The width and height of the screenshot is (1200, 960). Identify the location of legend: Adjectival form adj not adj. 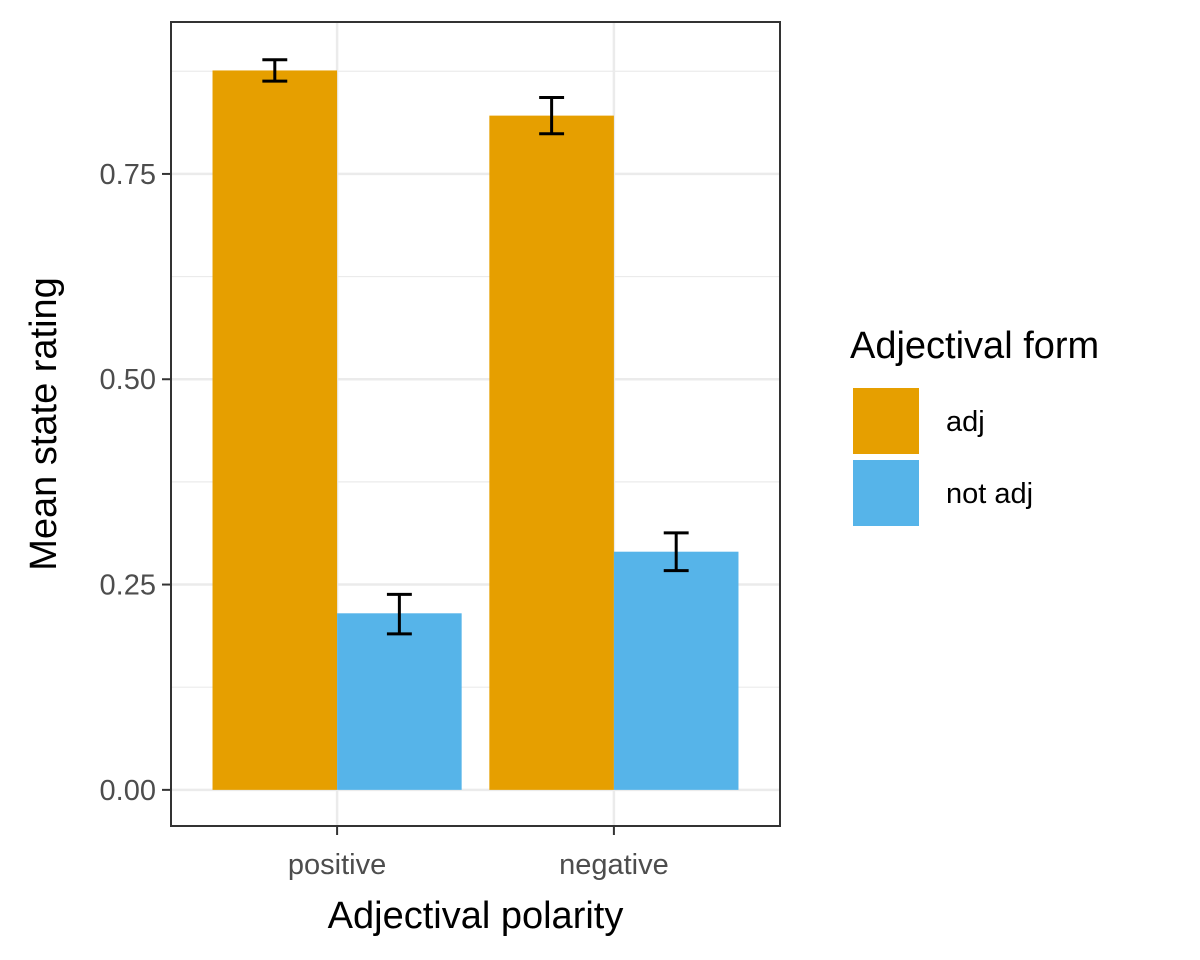
(974, 425).